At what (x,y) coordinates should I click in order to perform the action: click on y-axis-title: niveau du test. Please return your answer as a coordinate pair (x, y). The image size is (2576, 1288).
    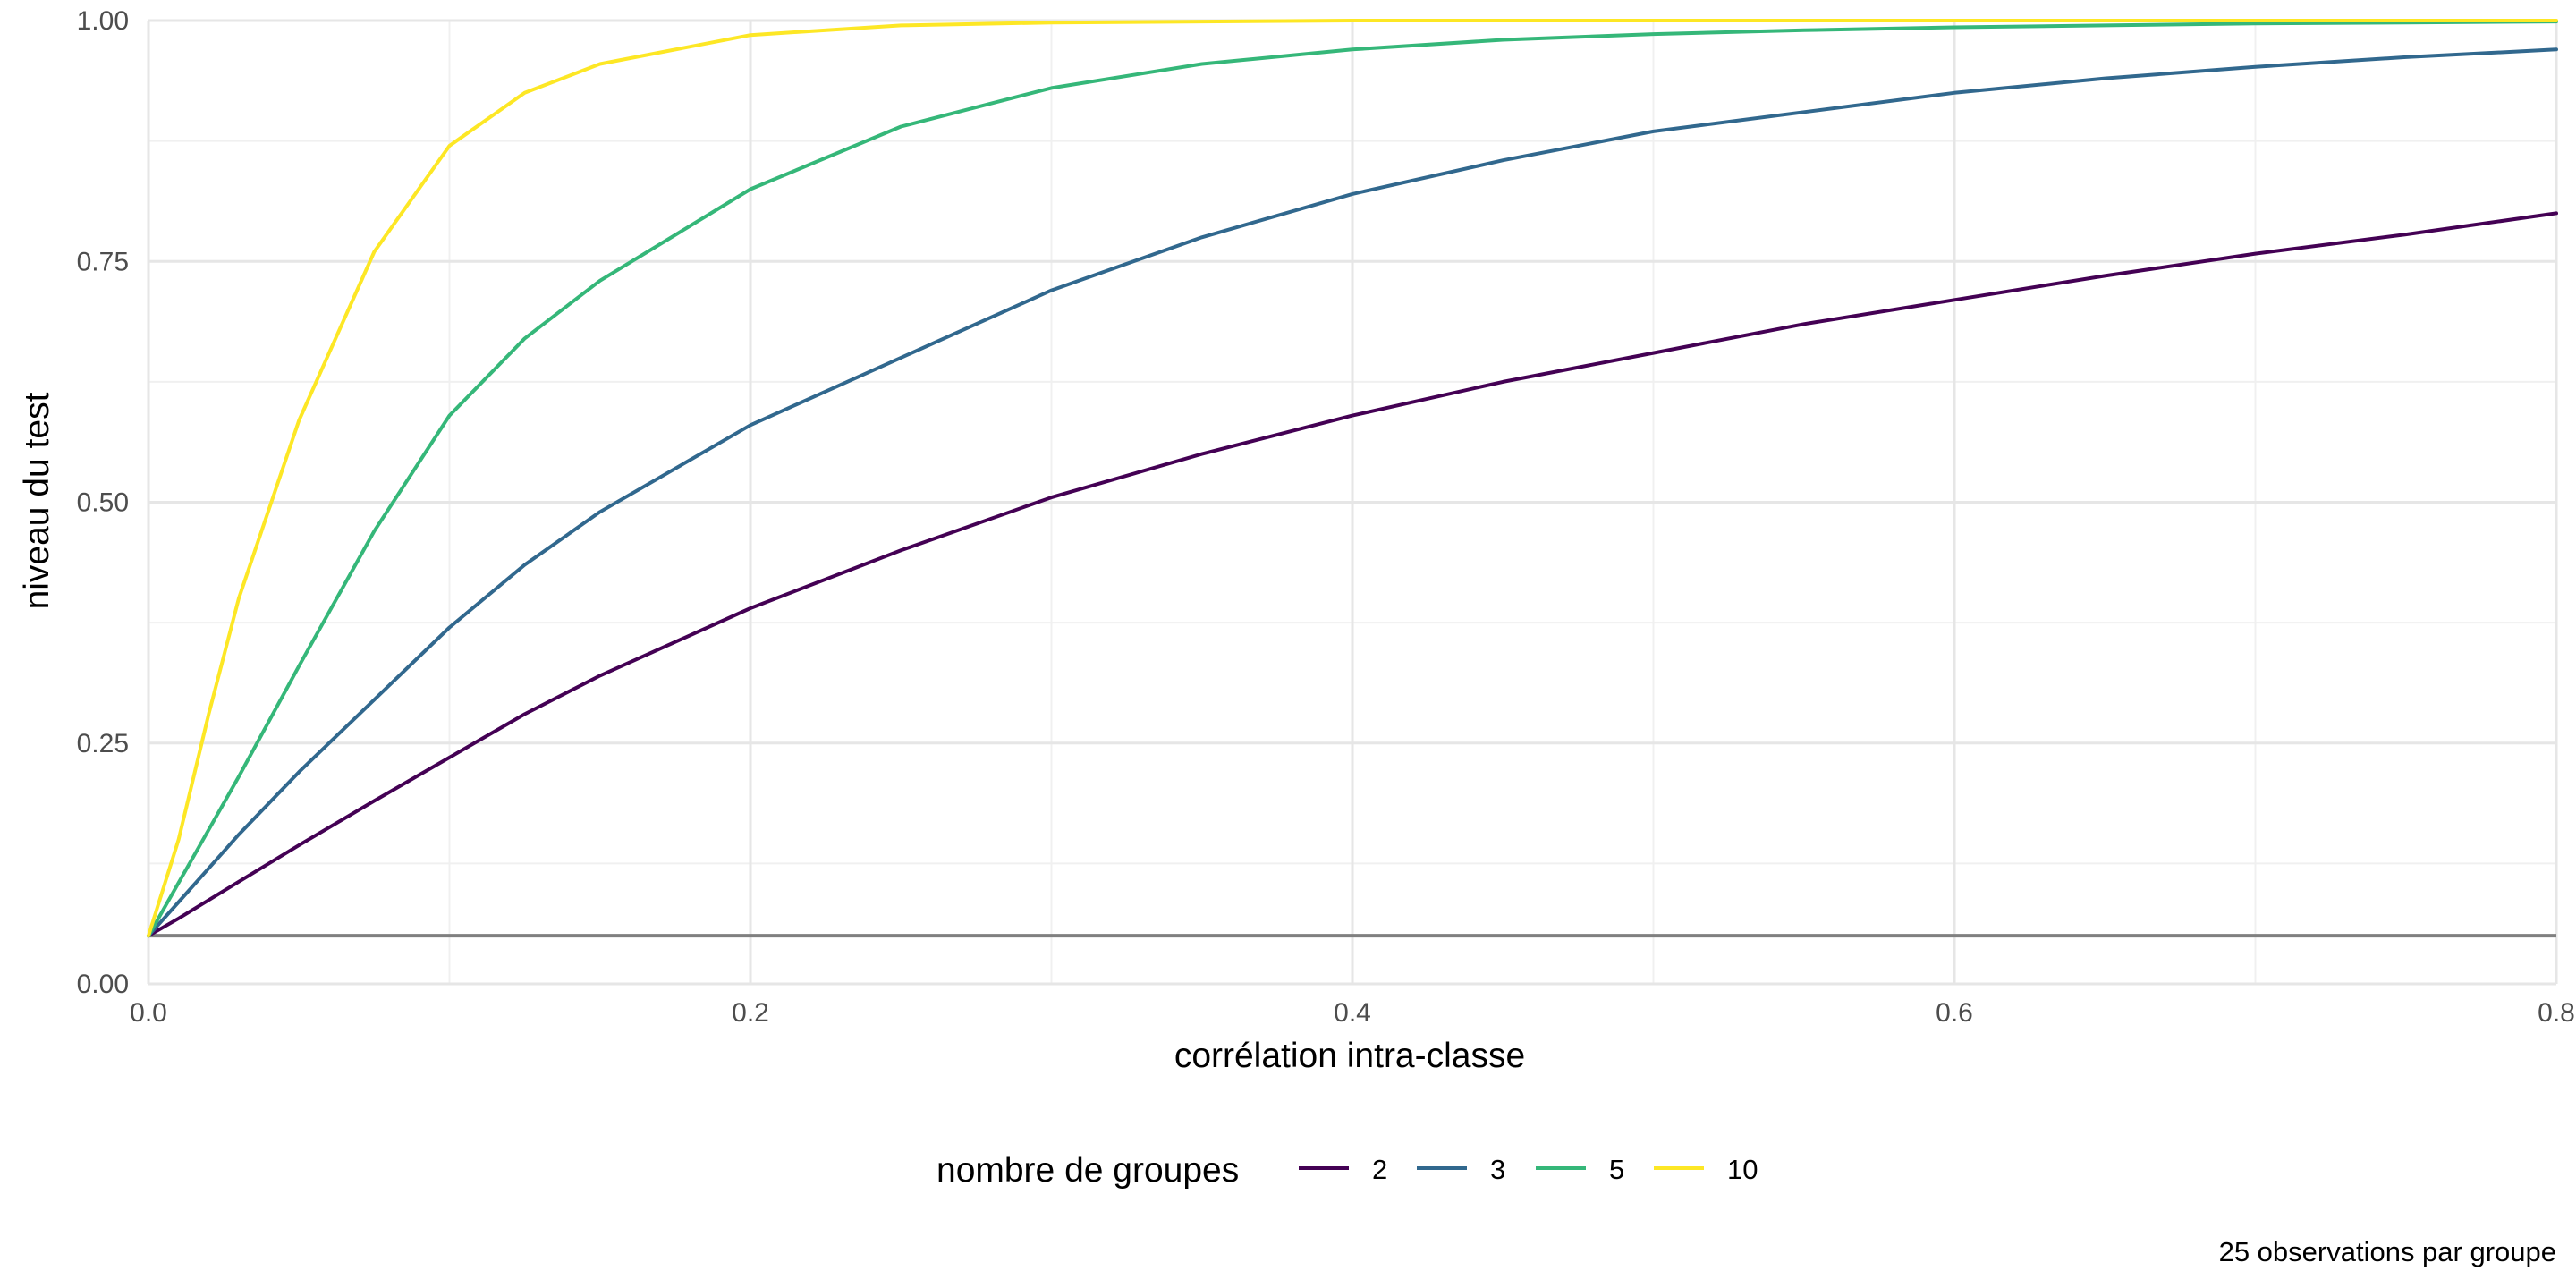
    Looking at the image, I should click on (37, 500).